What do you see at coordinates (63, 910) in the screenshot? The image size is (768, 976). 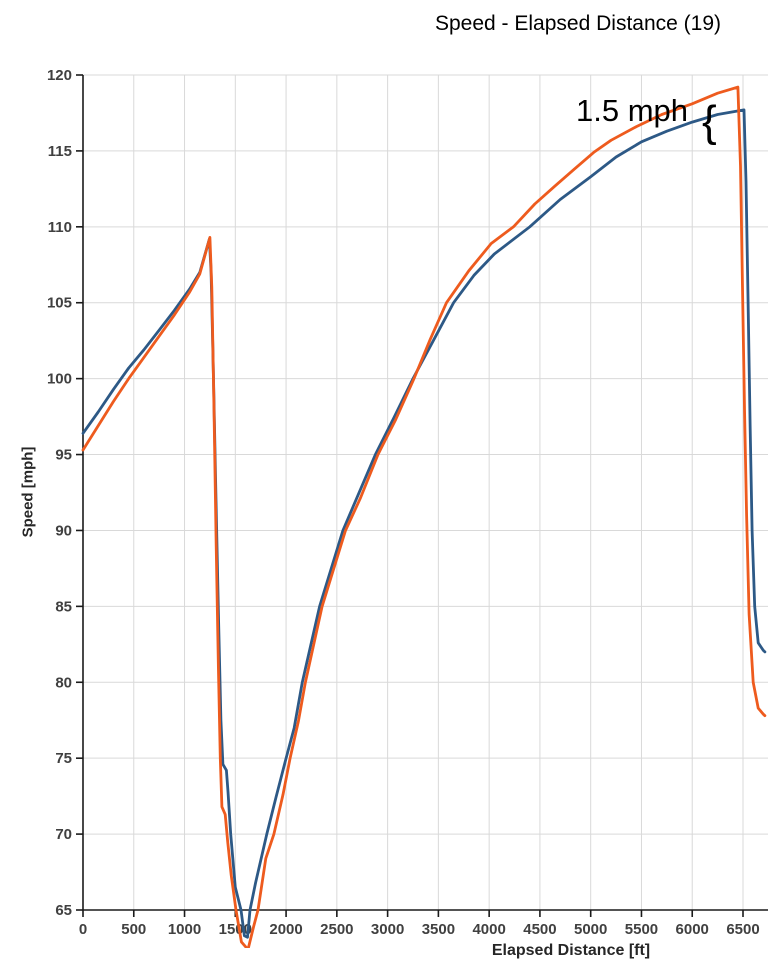 I see `y-tick-label: 65` at bounding box center [63, 910].